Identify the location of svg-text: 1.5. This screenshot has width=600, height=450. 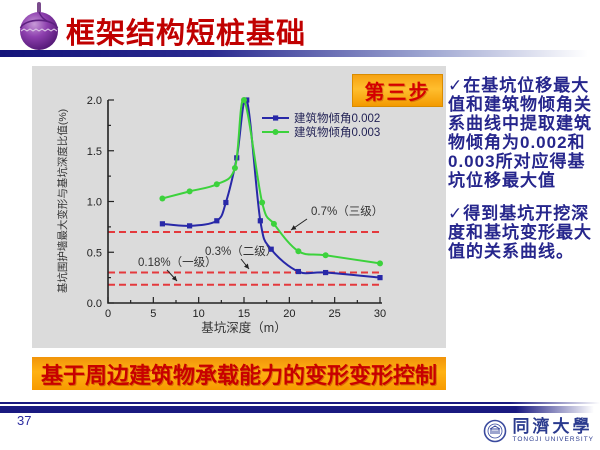
(94, 152).